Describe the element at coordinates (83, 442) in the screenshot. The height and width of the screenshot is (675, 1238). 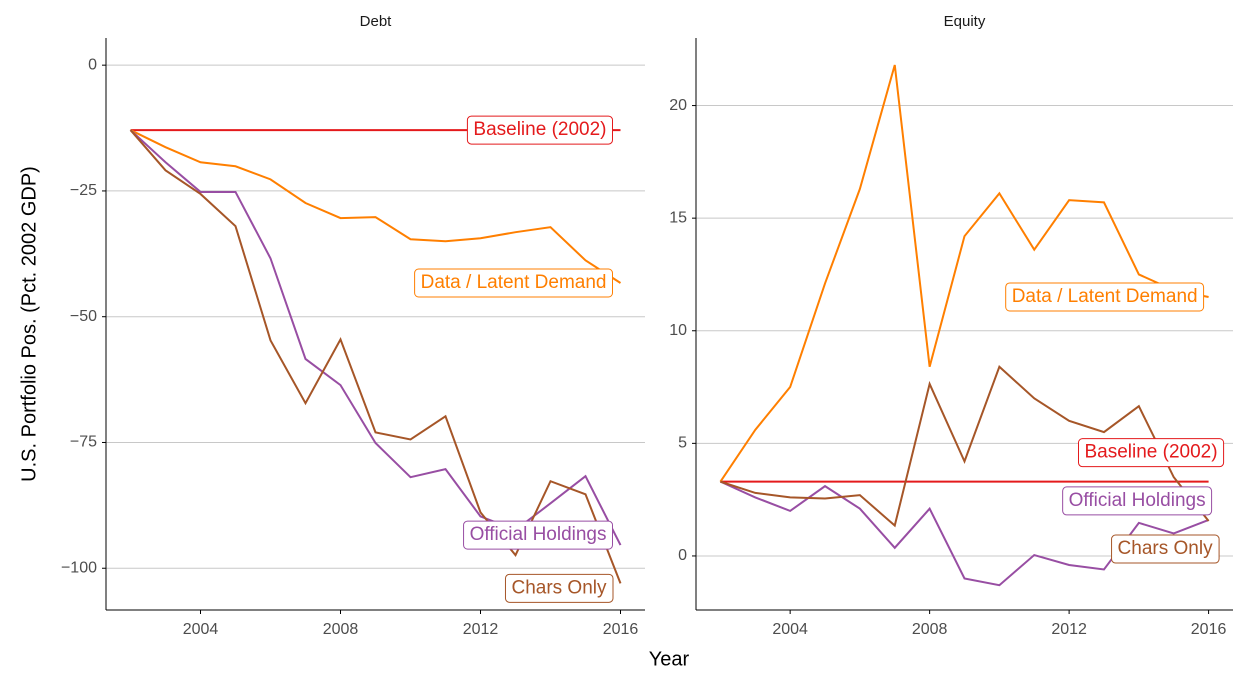
I see `y-tick-label: −75` at that location.